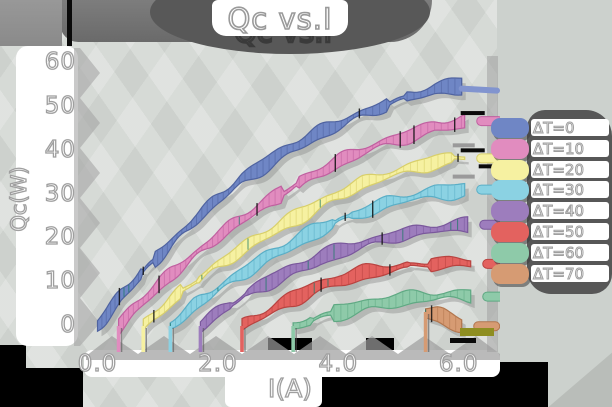 Image resolution: width=612 pixels, height=407 pixels. Describe the element at coordinates (559, 169) in the screenshot. I see `legend-label-ΔT=20: ΔT=20` at that location.